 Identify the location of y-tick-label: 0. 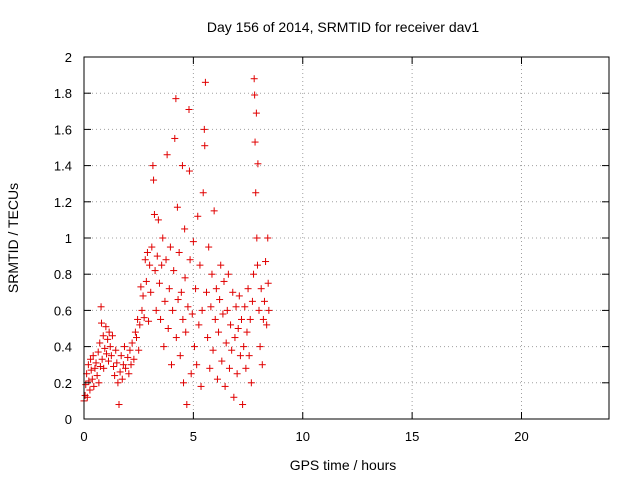
(68, 419).